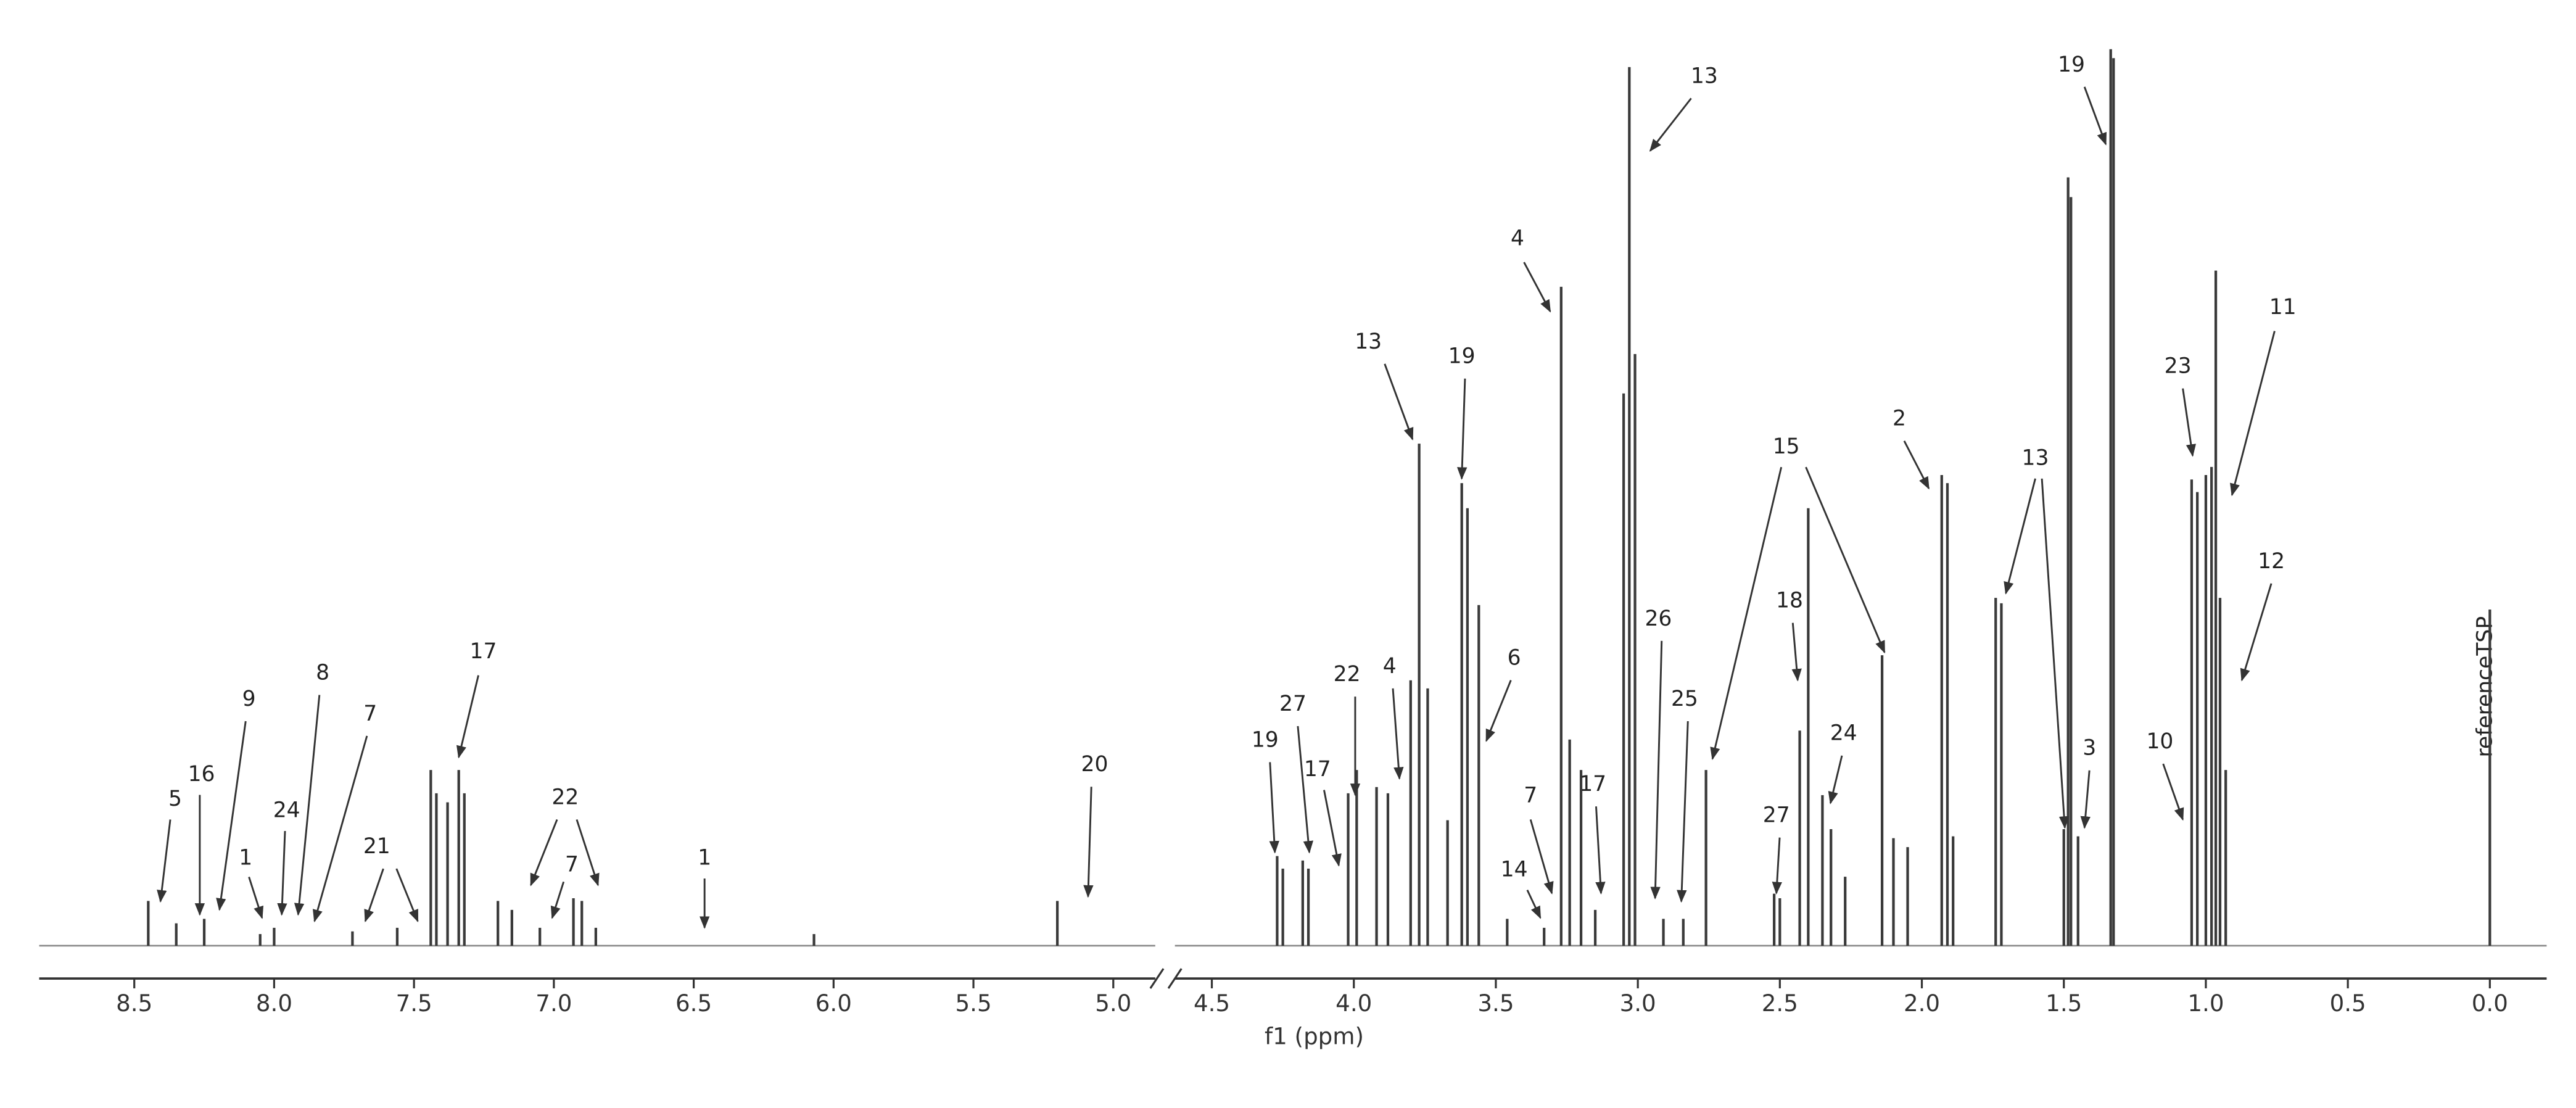 The height and width of the screenshot is (1108, 2576). What do you see at coordinates (1922, 1003) in the screenshot?
I see `x-tick-label: 2.0` at bounding box center [1922, 1003].